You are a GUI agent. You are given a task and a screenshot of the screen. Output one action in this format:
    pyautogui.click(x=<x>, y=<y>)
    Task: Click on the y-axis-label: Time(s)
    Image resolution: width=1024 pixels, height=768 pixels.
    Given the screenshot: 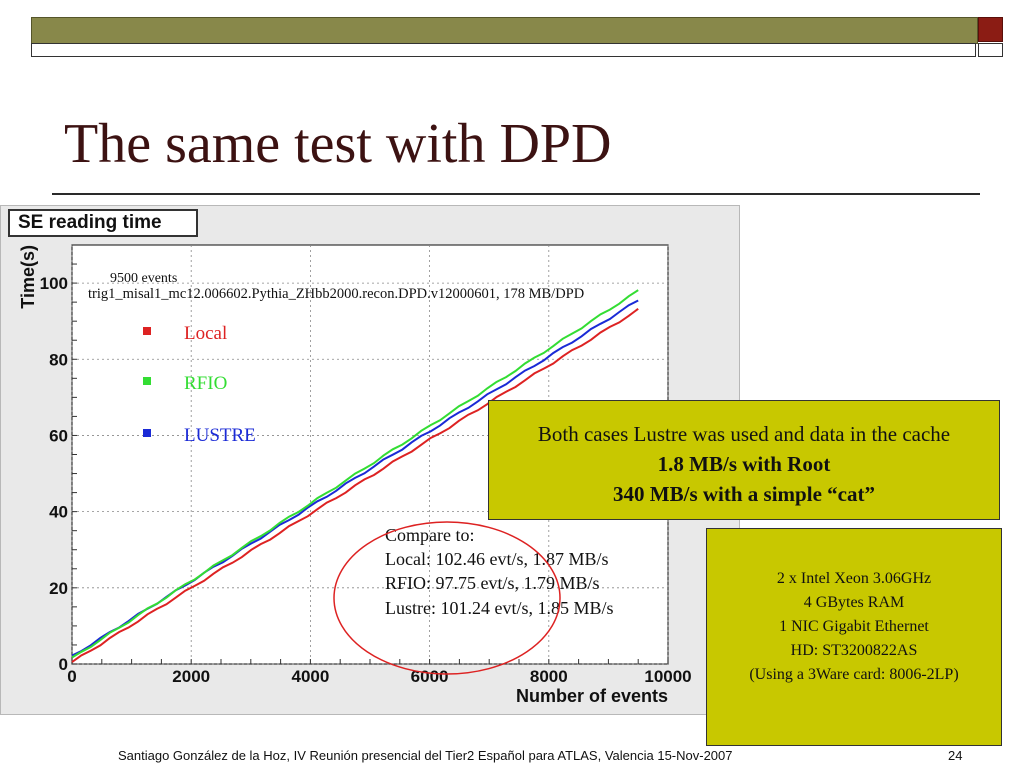 What is the action you would take?
    pyautogui.click(x=28, y=277)
    